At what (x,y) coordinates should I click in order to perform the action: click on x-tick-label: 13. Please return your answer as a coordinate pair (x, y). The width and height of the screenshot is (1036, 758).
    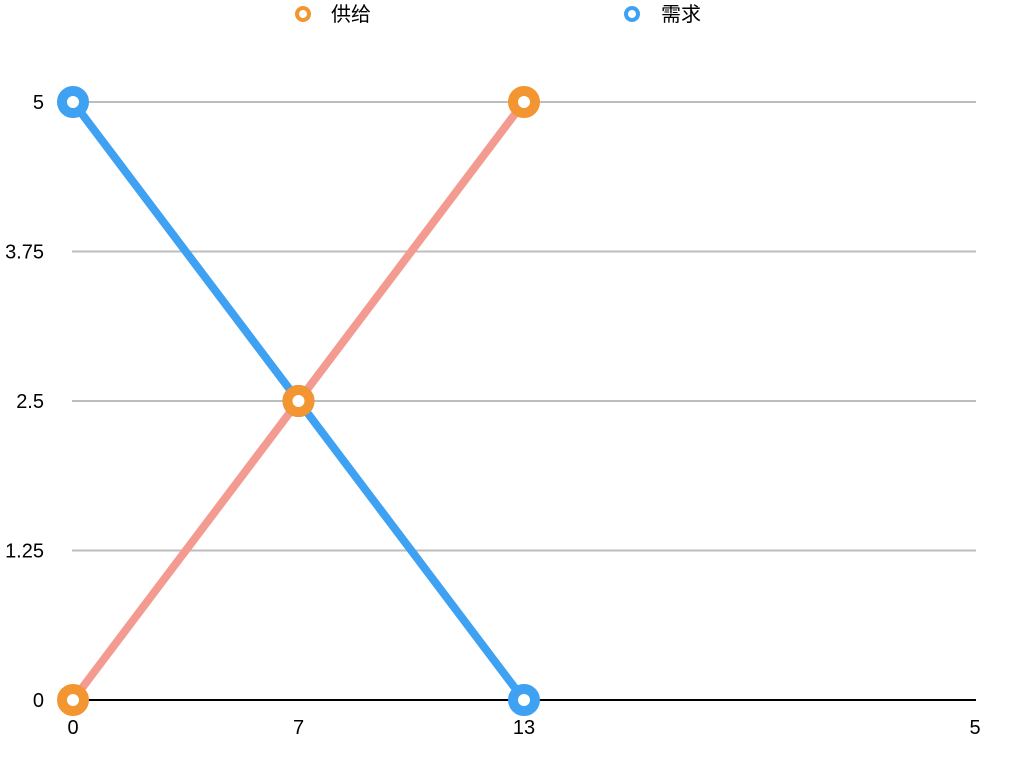
    Looking at the image, I should click on (524, 728).